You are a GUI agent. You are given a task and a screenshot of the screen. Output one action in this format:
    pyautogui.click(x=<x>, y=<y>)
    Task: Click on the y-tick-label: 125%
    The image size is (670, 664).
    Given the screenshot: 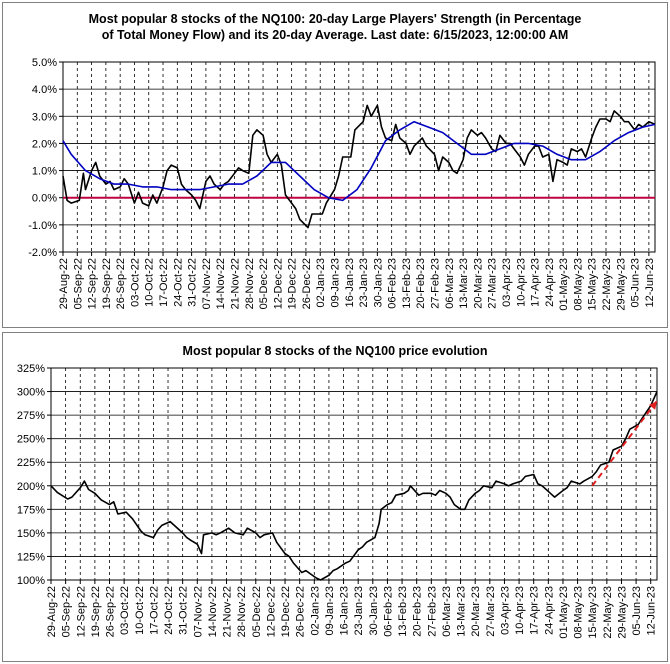 What is the action you would take?
    pyautogui.click(x=31, y=557)
    